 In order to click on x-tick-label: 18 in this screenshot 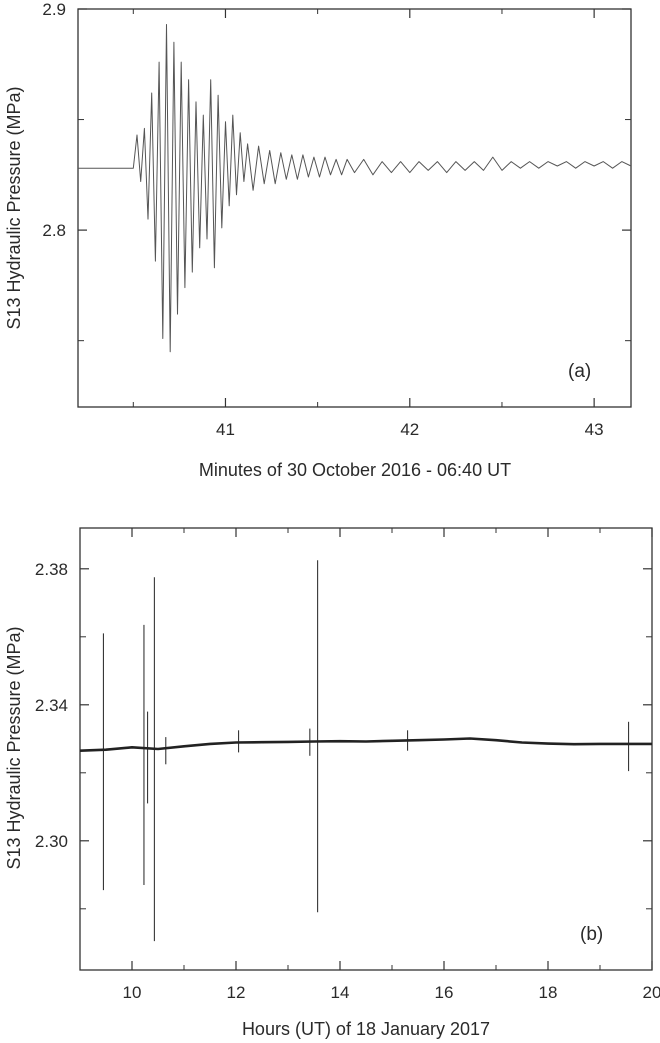, I will do `click(548, 992)`.